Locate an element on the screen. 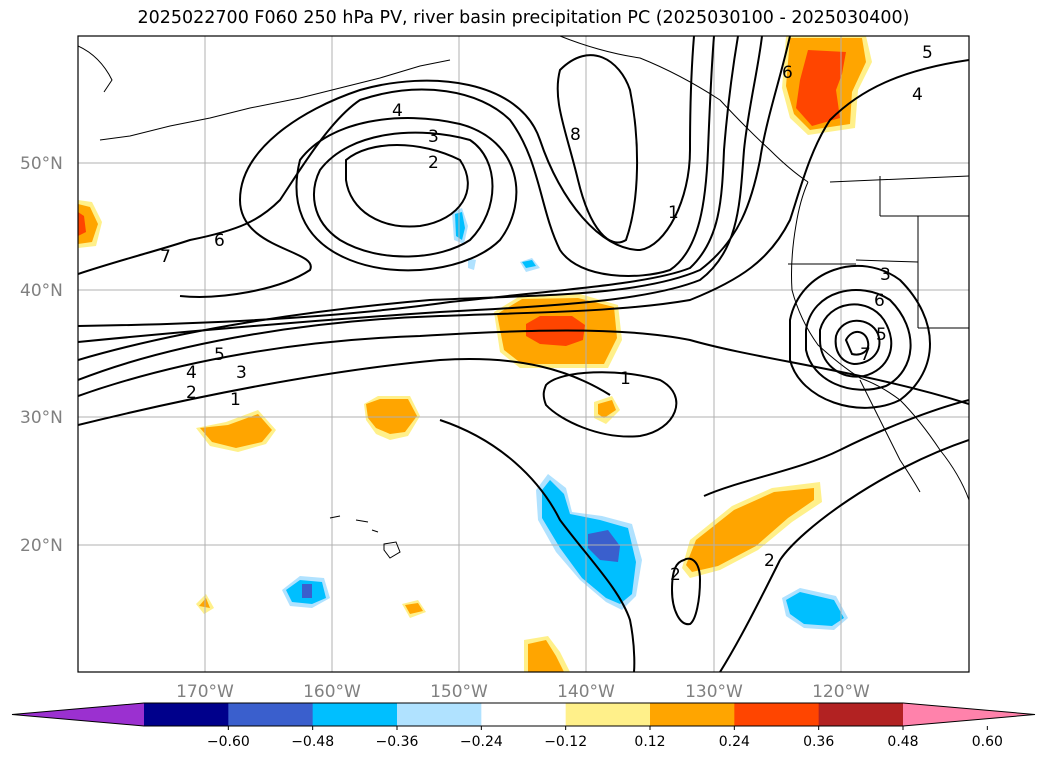  lon-label: 140°W is located at coordinates (586, 692).